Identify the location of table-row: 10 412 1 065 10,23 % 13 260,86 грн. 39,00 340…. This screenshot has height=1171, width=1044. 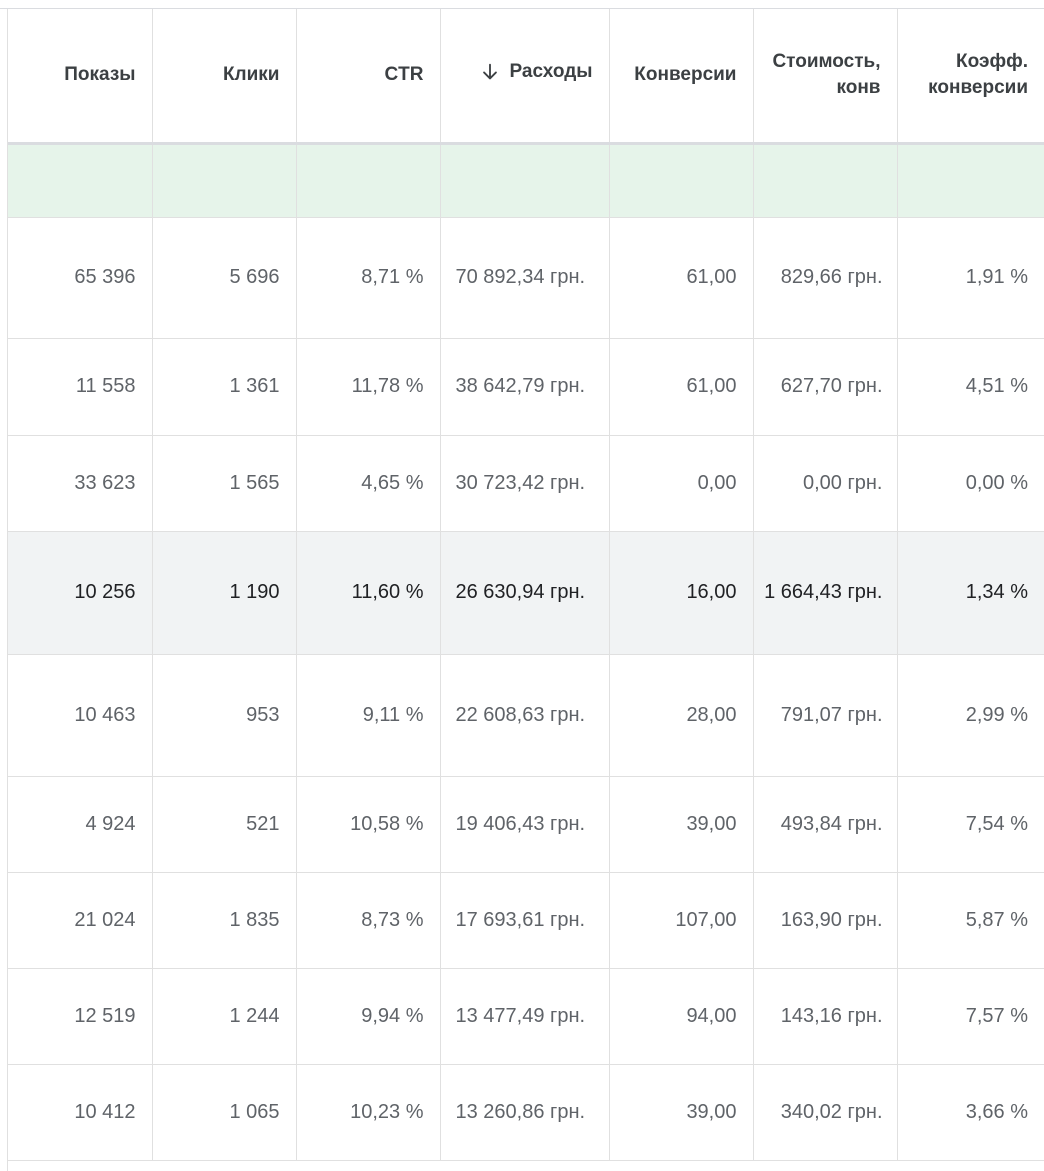
(526, 1112).